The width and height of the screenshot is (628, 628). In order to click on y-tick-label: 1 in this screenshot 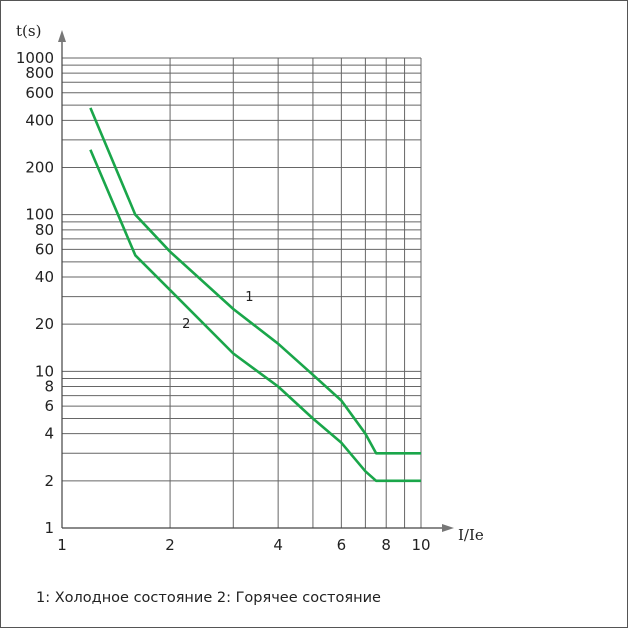, I will do `click(49, 528)`.